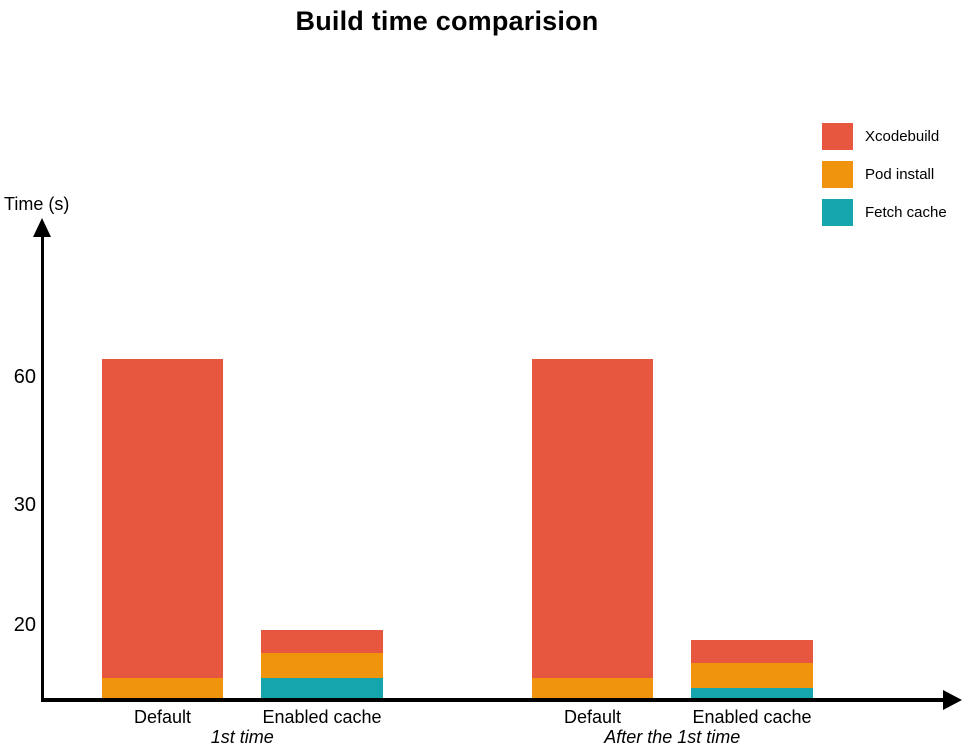 The image size is (970, 753). What do you see at coordinates (322, 641) in the screenshot?
I see `bar-segment-1st-time-enabled-cache-xcodebuild` at bounding box center [322, 641].